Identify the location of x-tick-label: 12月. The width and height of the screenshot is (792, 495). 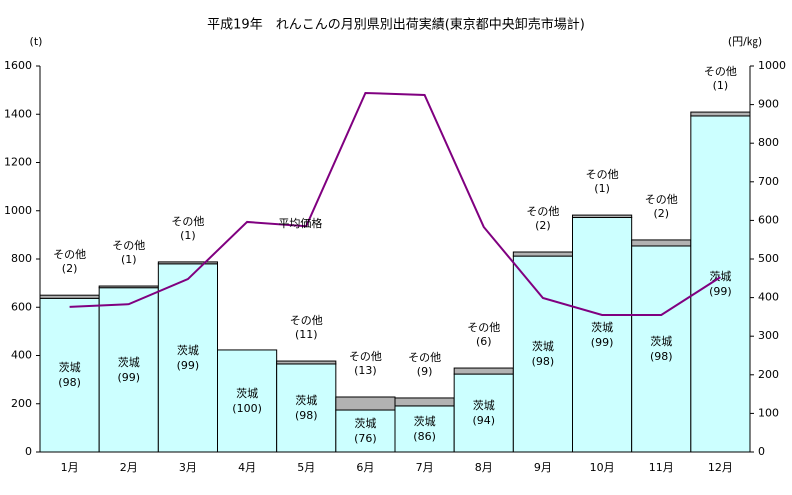
(720, 467).